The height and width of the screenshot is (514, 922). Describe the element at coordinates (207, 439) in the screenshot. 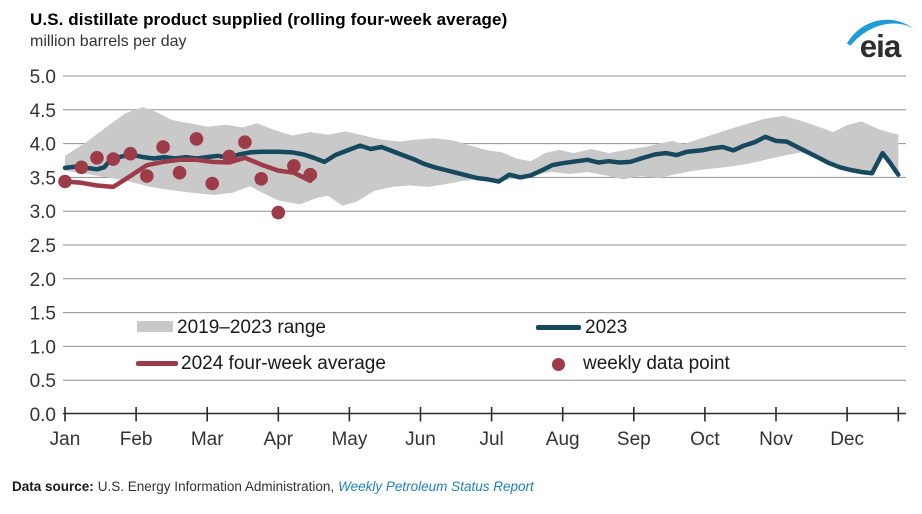

I see `x-tick-label: Mar` at that location.